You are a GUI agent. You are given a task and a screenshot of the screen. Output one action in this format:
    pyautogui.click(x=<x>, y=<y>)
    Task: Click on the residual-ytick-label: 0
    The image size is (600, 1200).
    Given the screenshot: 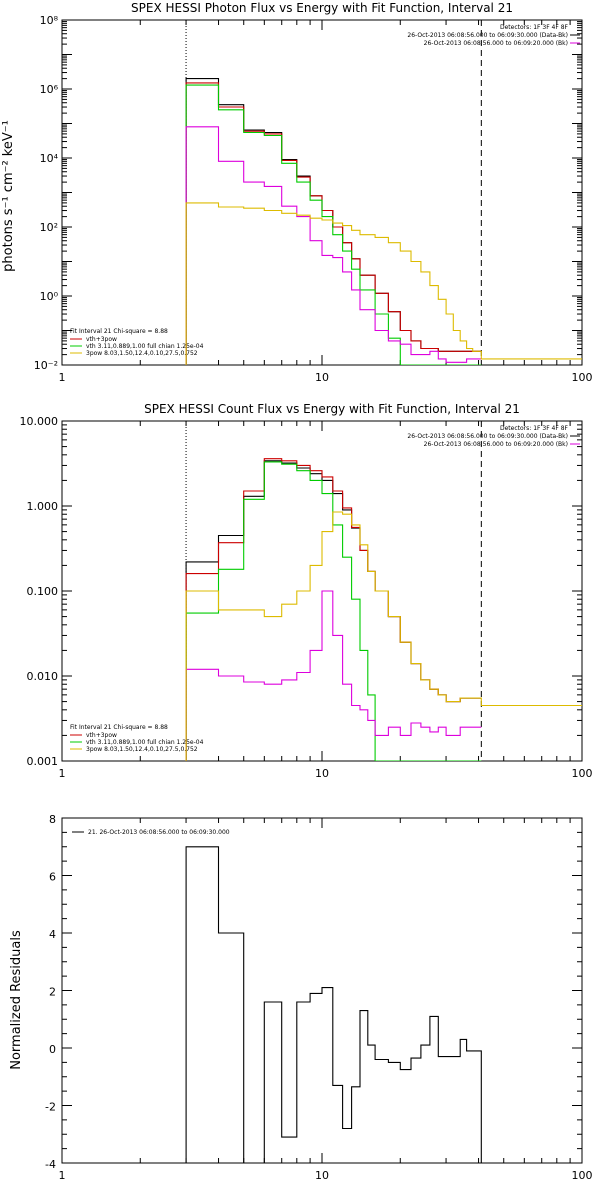 What is the action you would take?
    pyautogui.click(x=52, y=1049)
    